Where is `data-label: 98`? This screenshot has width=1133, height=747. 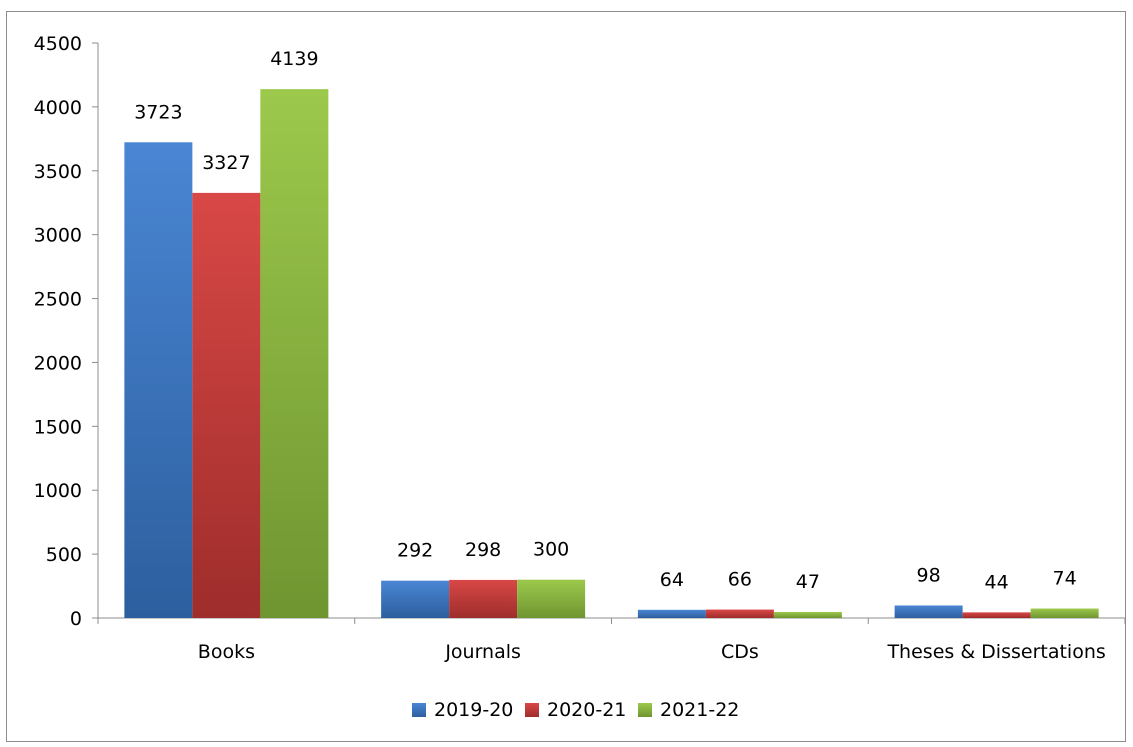 data-label: 98 is located at coordinates (929, 575).